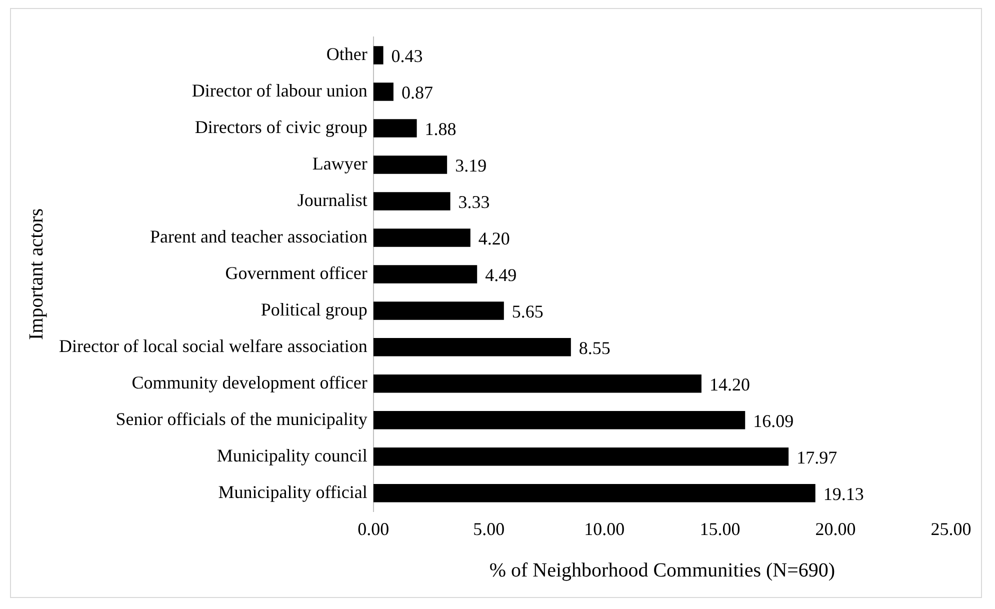  Describe the element at coordinates (314, 309) in the screenshot. I see `y-tick-label: Political group` at that location.